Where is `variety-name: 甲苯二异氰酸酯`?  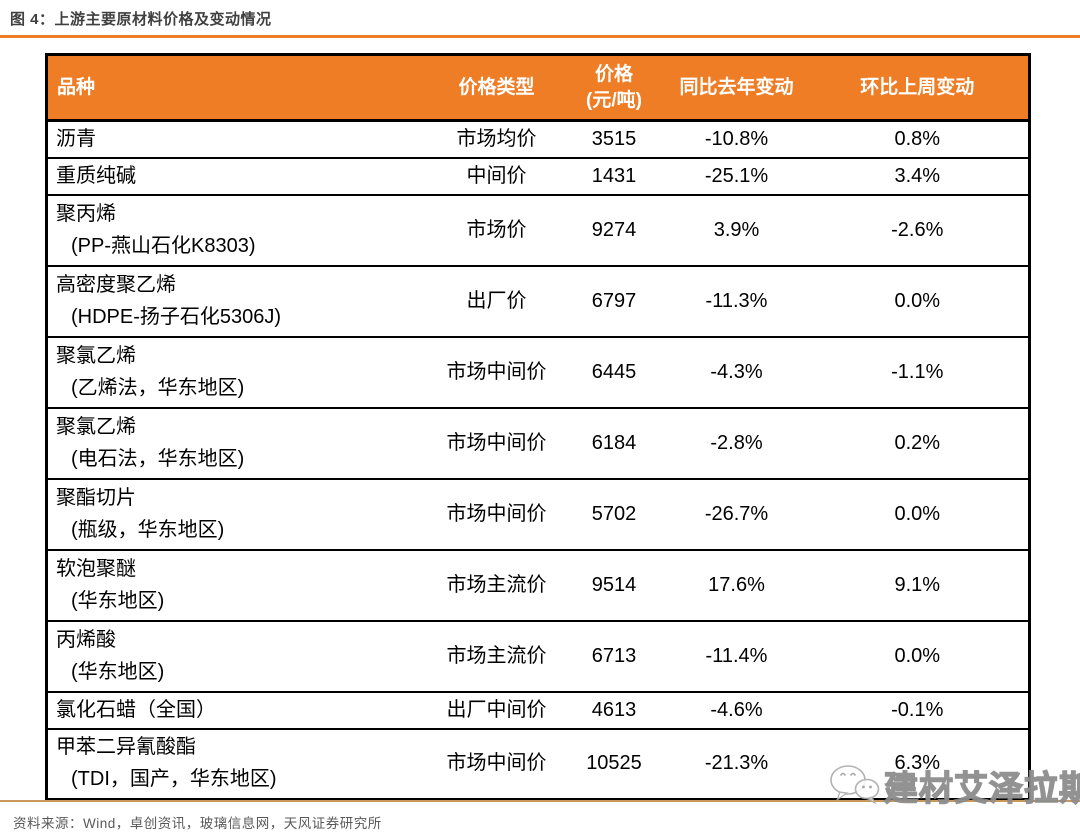
variety-name: 甲苯二异氰酸酯 is located at coordinates (126, 747).